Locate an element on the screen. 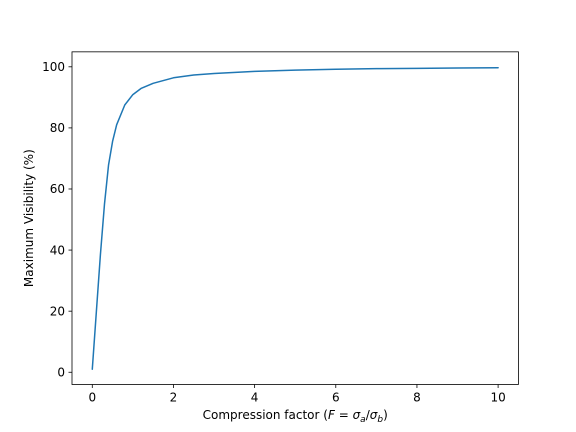  y-tick-label: 0 is located at coordinates (61, 372).